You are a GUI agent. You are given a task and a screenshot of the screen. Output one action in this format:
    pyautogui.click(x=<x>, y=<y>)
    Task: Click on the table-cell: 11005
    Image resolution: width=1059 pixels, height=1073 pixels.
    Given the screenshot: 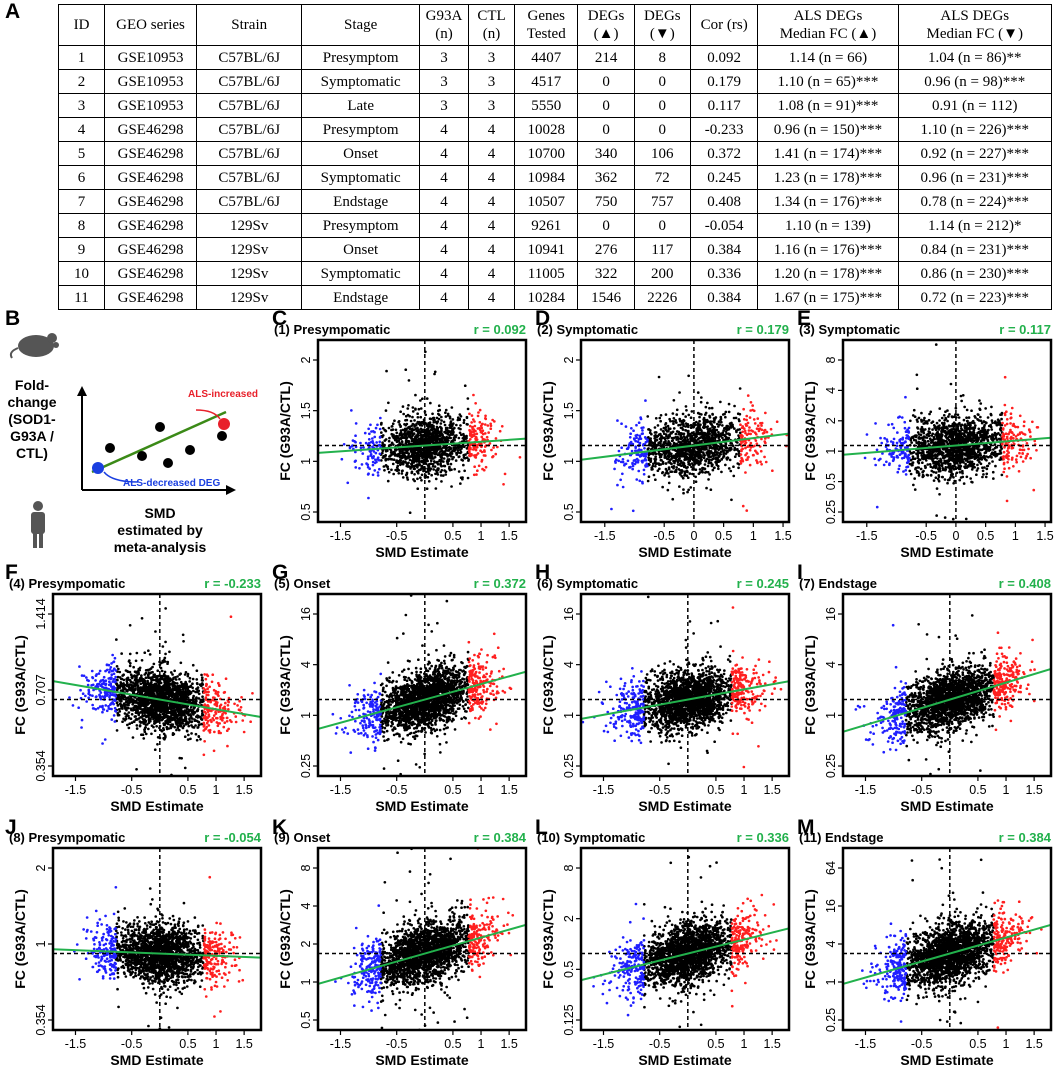 What is the action you would take?
    pyautogui.click(x=546, y=273)
    